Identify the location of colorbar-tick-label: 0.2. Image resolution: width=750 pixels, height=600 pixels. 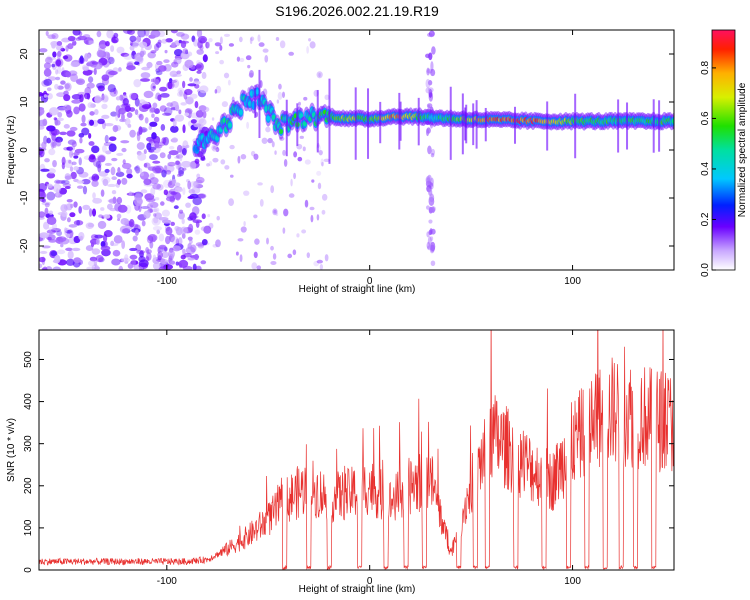
(705, 219).